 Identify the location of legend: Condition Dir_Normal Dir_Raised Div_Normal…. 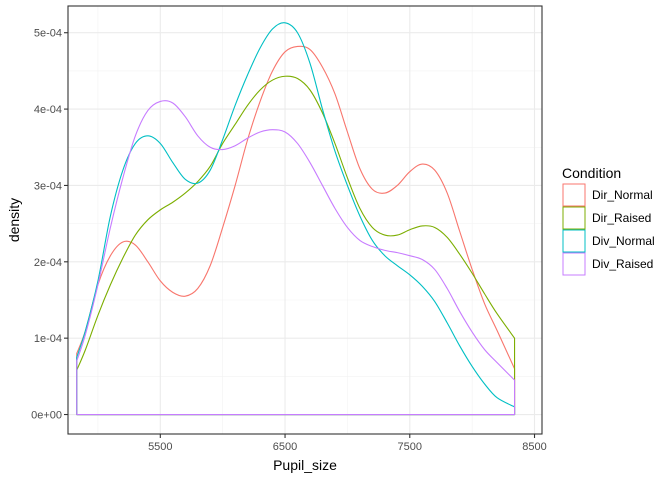
(608, 220).